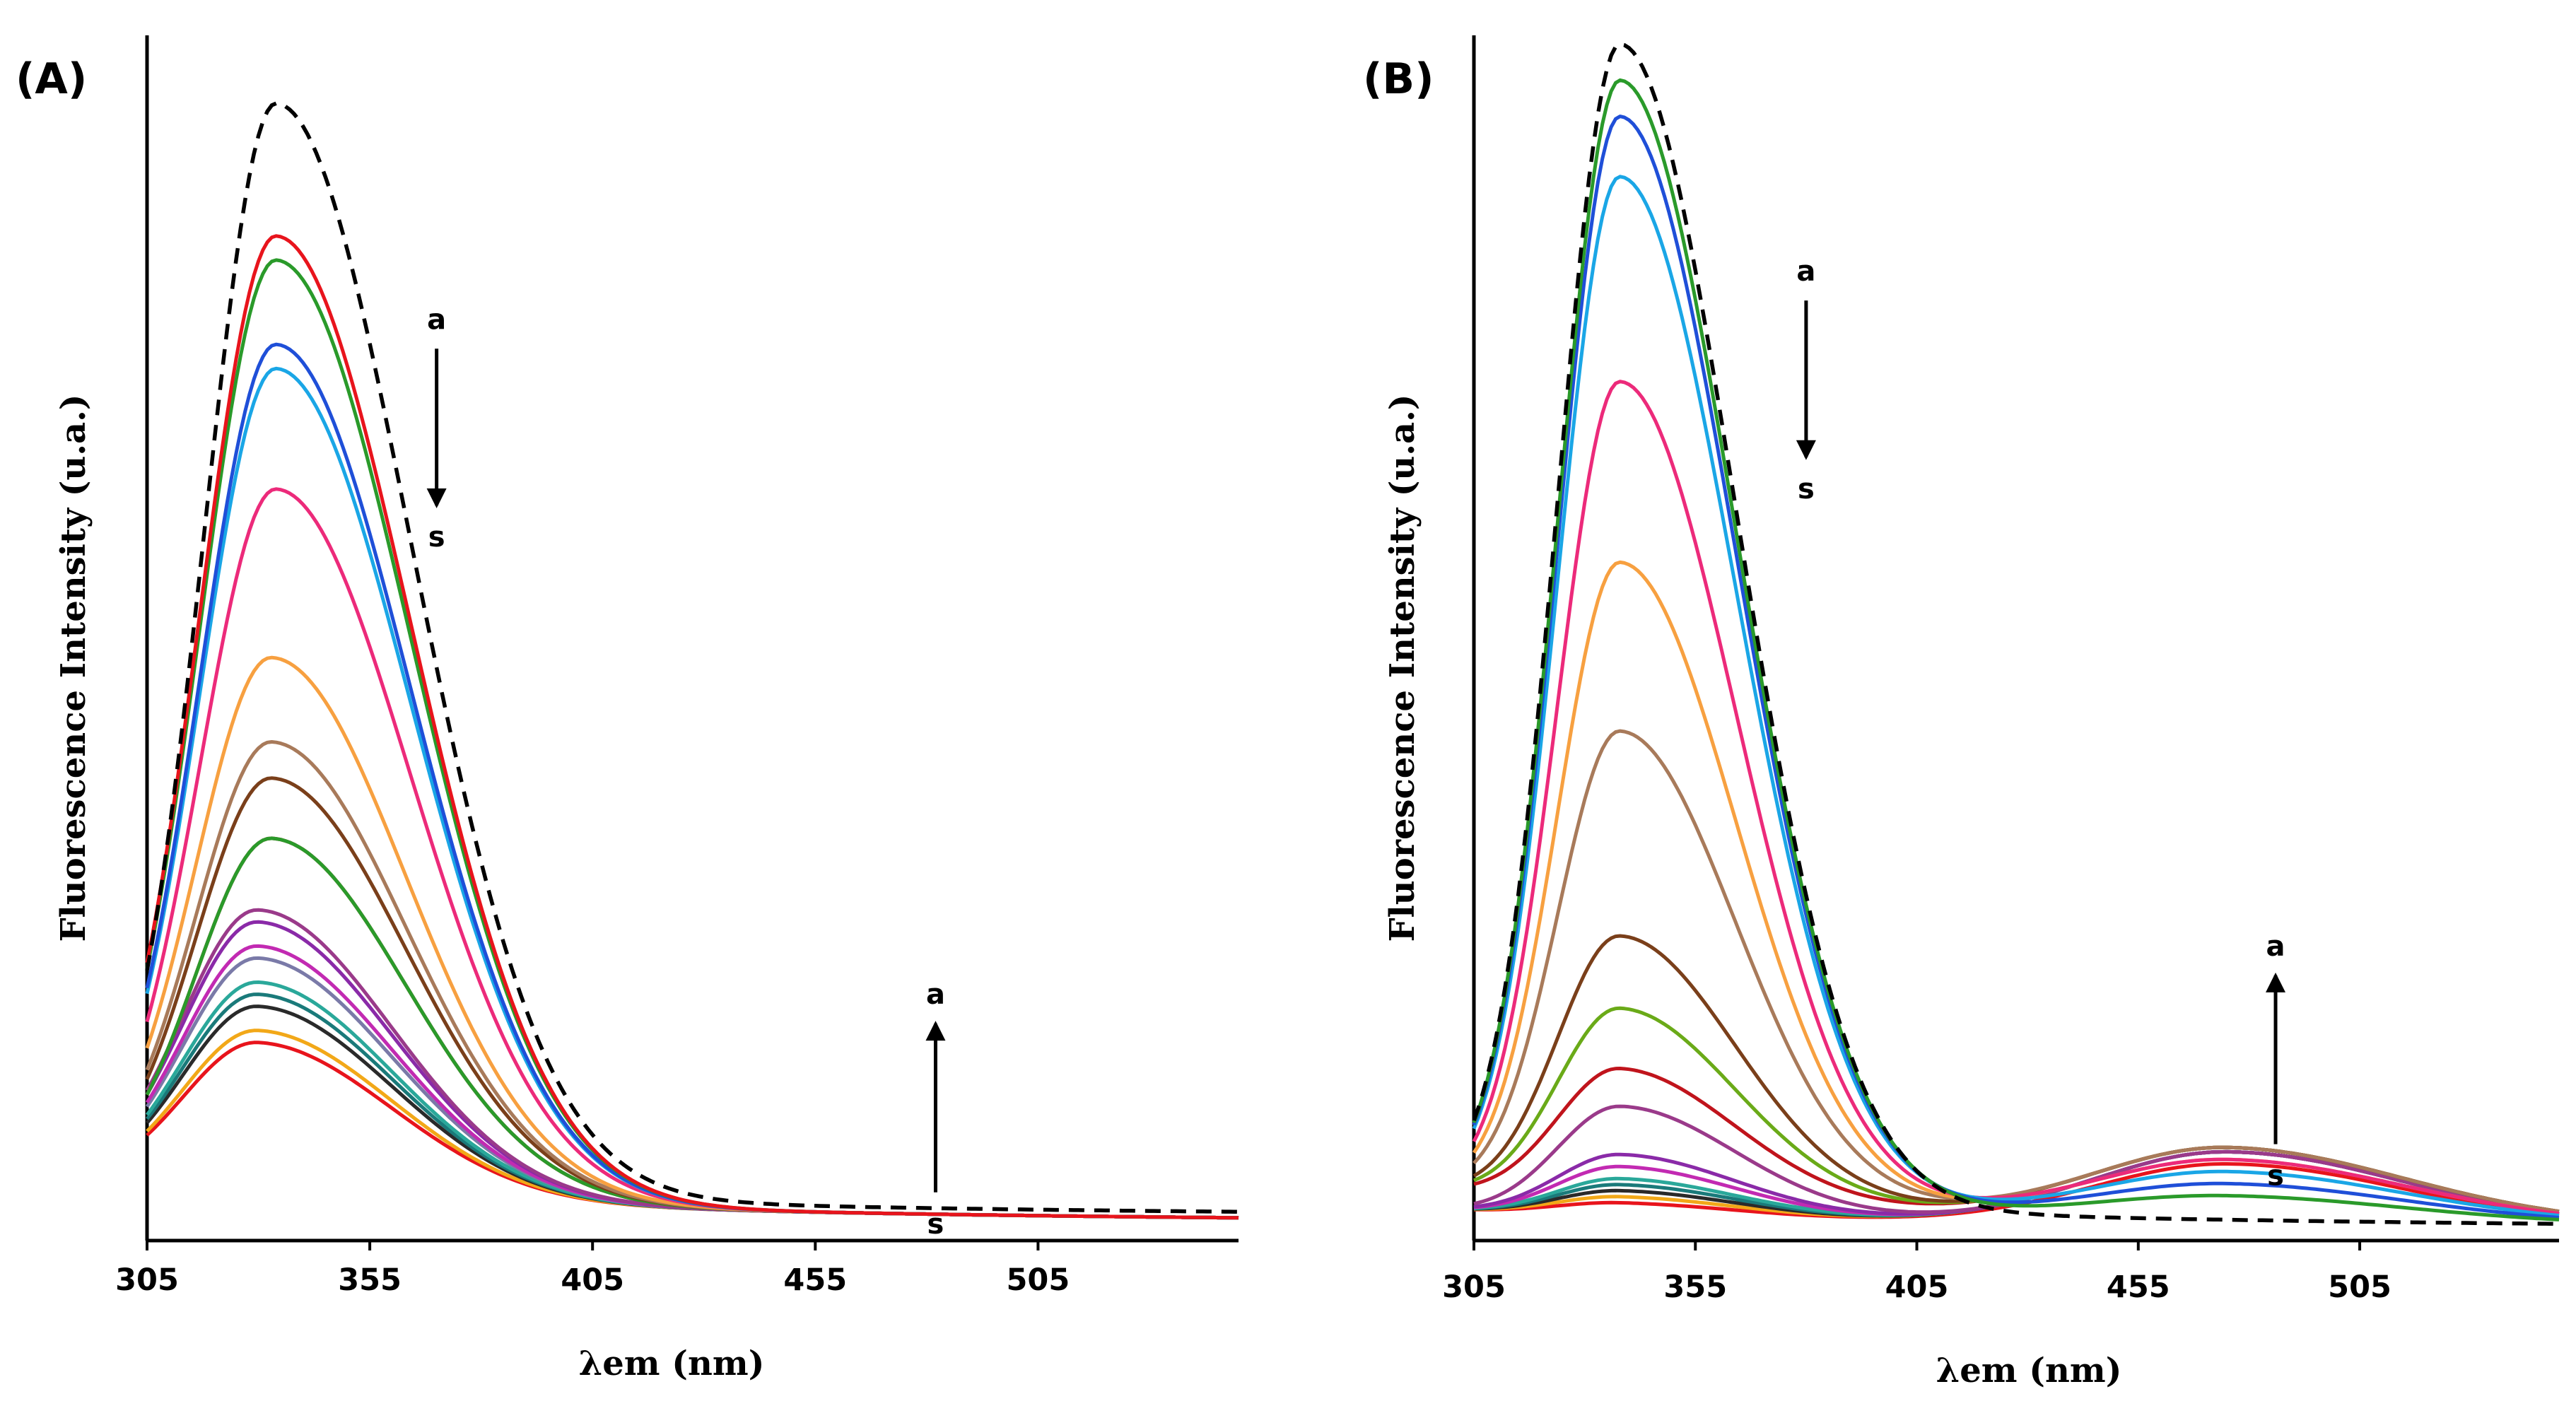 The image size is (2576, 1418). I want to click on panel-a-arrow-1: as, so click(437, 428).